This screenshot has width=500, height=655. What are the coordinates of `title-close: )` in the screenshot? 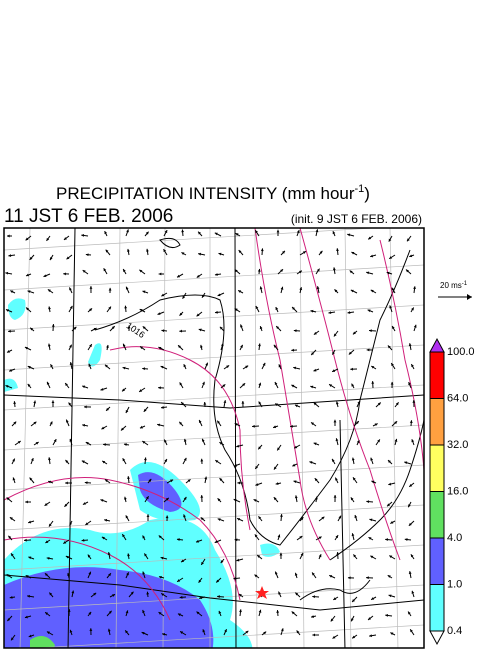 It's located at (367, 193).